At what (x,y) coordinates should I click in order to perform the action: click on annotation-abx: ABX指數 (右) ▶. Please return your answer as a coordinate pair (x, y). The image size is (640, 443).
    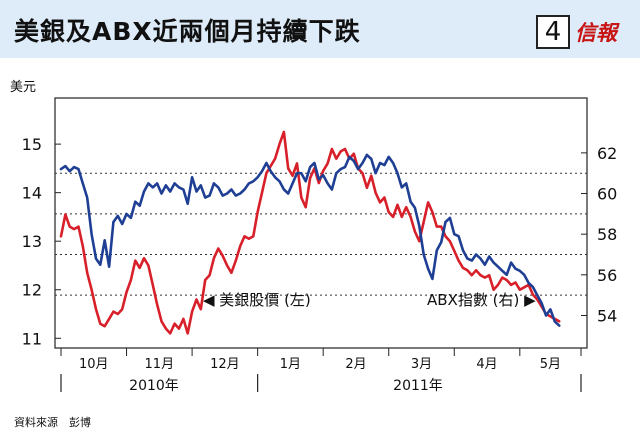
    Looking at the image, I should click on (481, 300).